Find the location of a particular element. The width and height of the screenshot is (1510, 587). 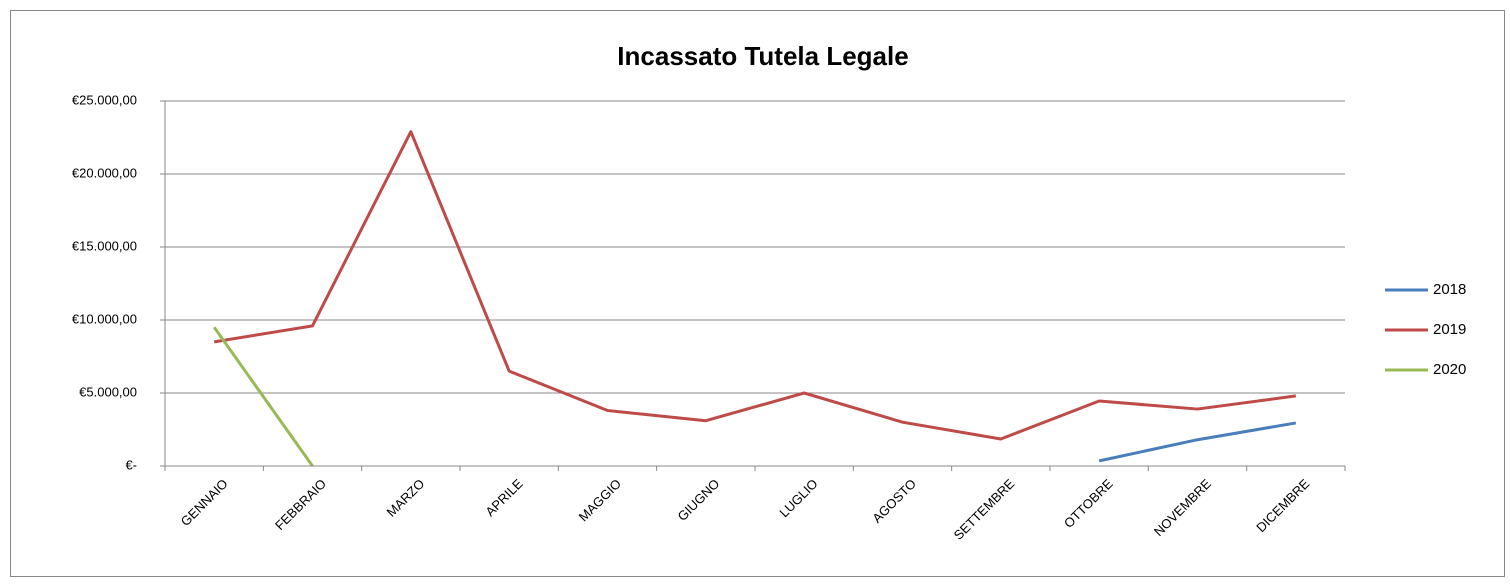

legend-label: 2018 is located at coordinates (1449, 289).